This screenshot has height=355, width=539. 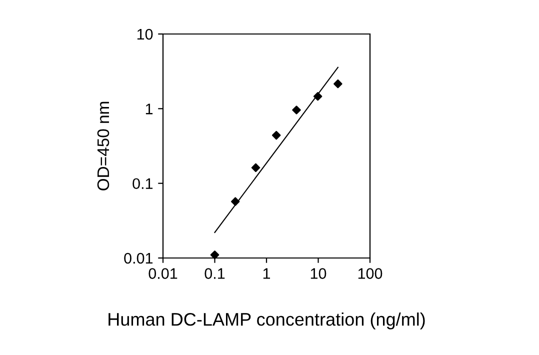 I want to click on y-axis-title: OD=450 nm, so click(x=103, y=146).